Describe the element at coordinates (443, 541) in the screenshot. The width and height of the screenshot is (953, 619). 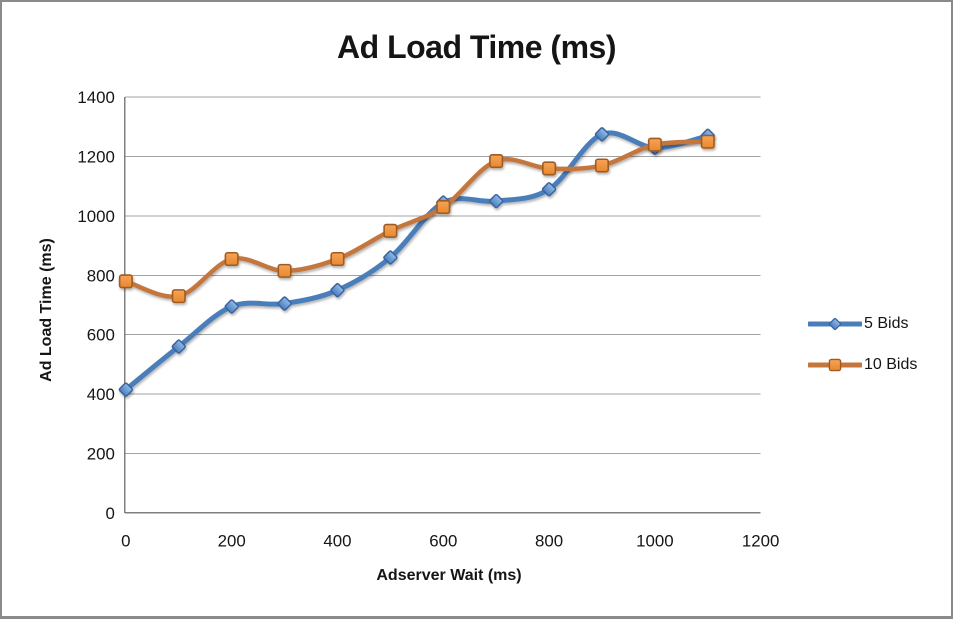
I see `x-tick-label-600: 600` at that location.